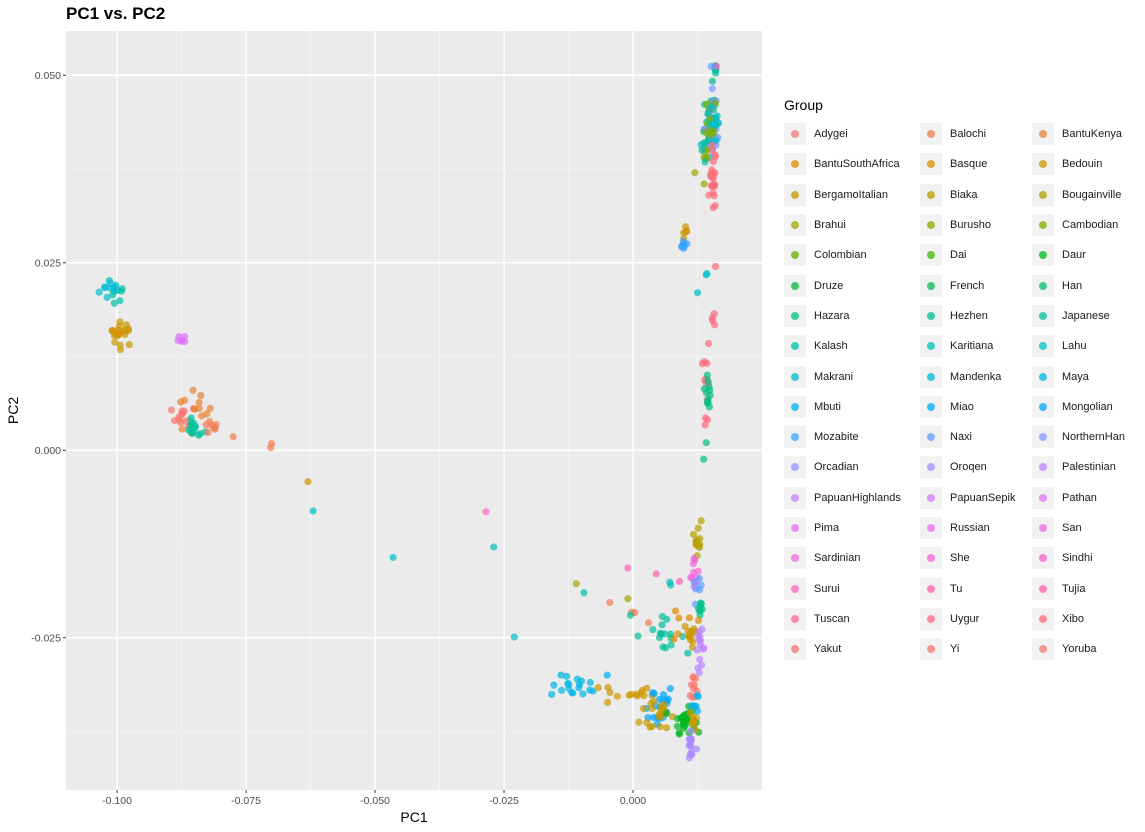  What do you see at coordinates (117, 801) in the screenshot?
I see `x-tick-label: -0.100` at bounding box center [117, 801].